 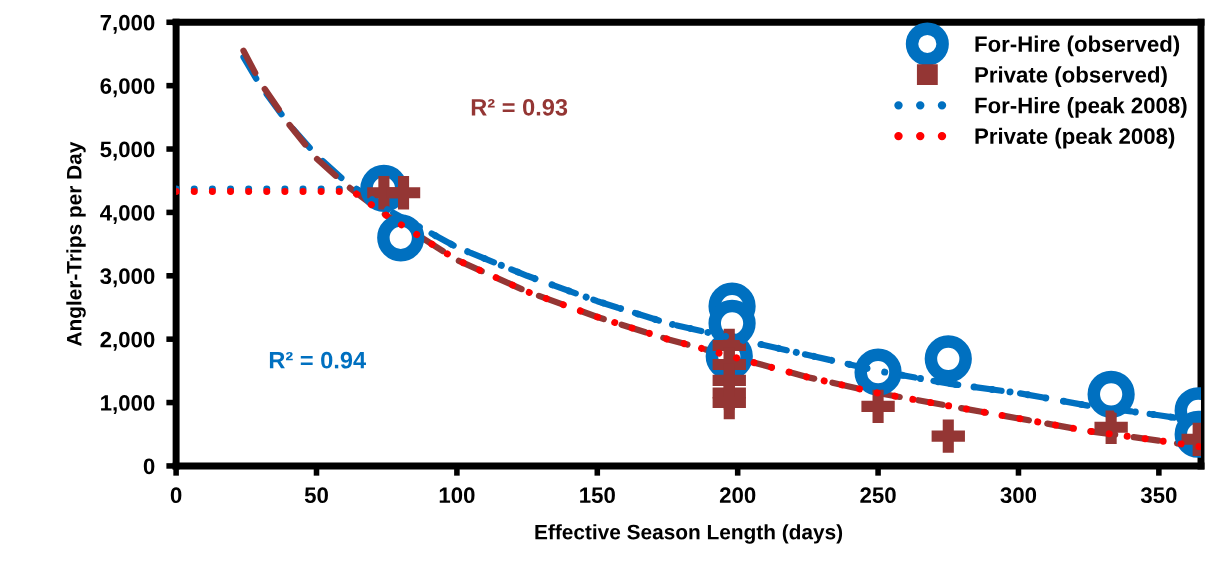 I want to click on legend-label: Private (peak 2008), so click(x=1075, y=138).